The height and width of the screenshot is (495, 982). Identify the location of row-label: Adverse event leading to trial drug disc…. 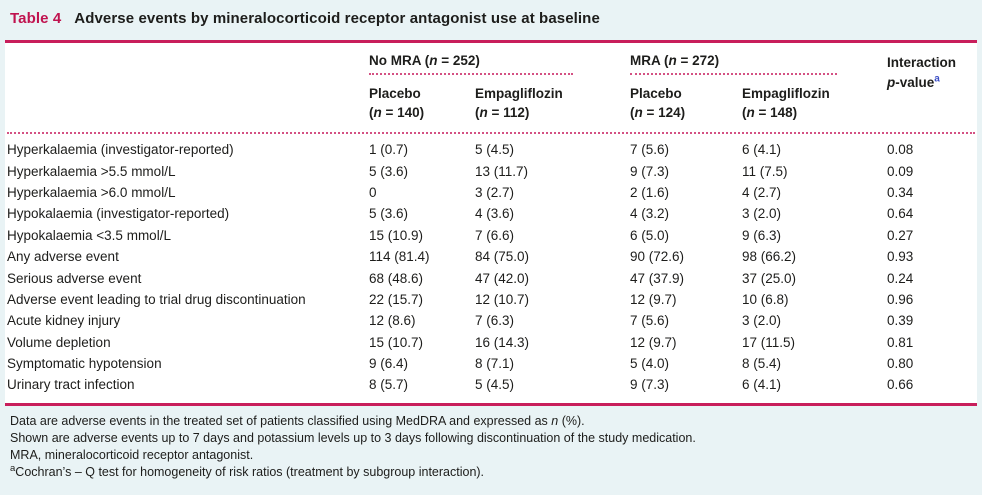
(156, 299).